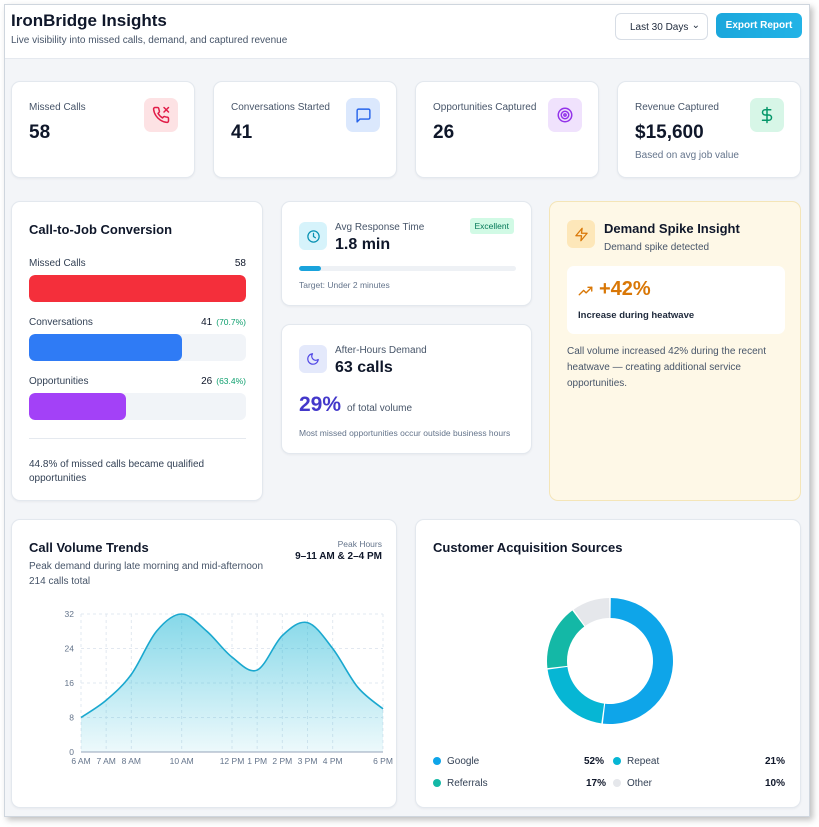 Image resolution: width=819 pixels, height=827 pixels. Describe the element at coordinates (61, 322) in the screenshot. I see `conv-row-label: Conversations` at that location.